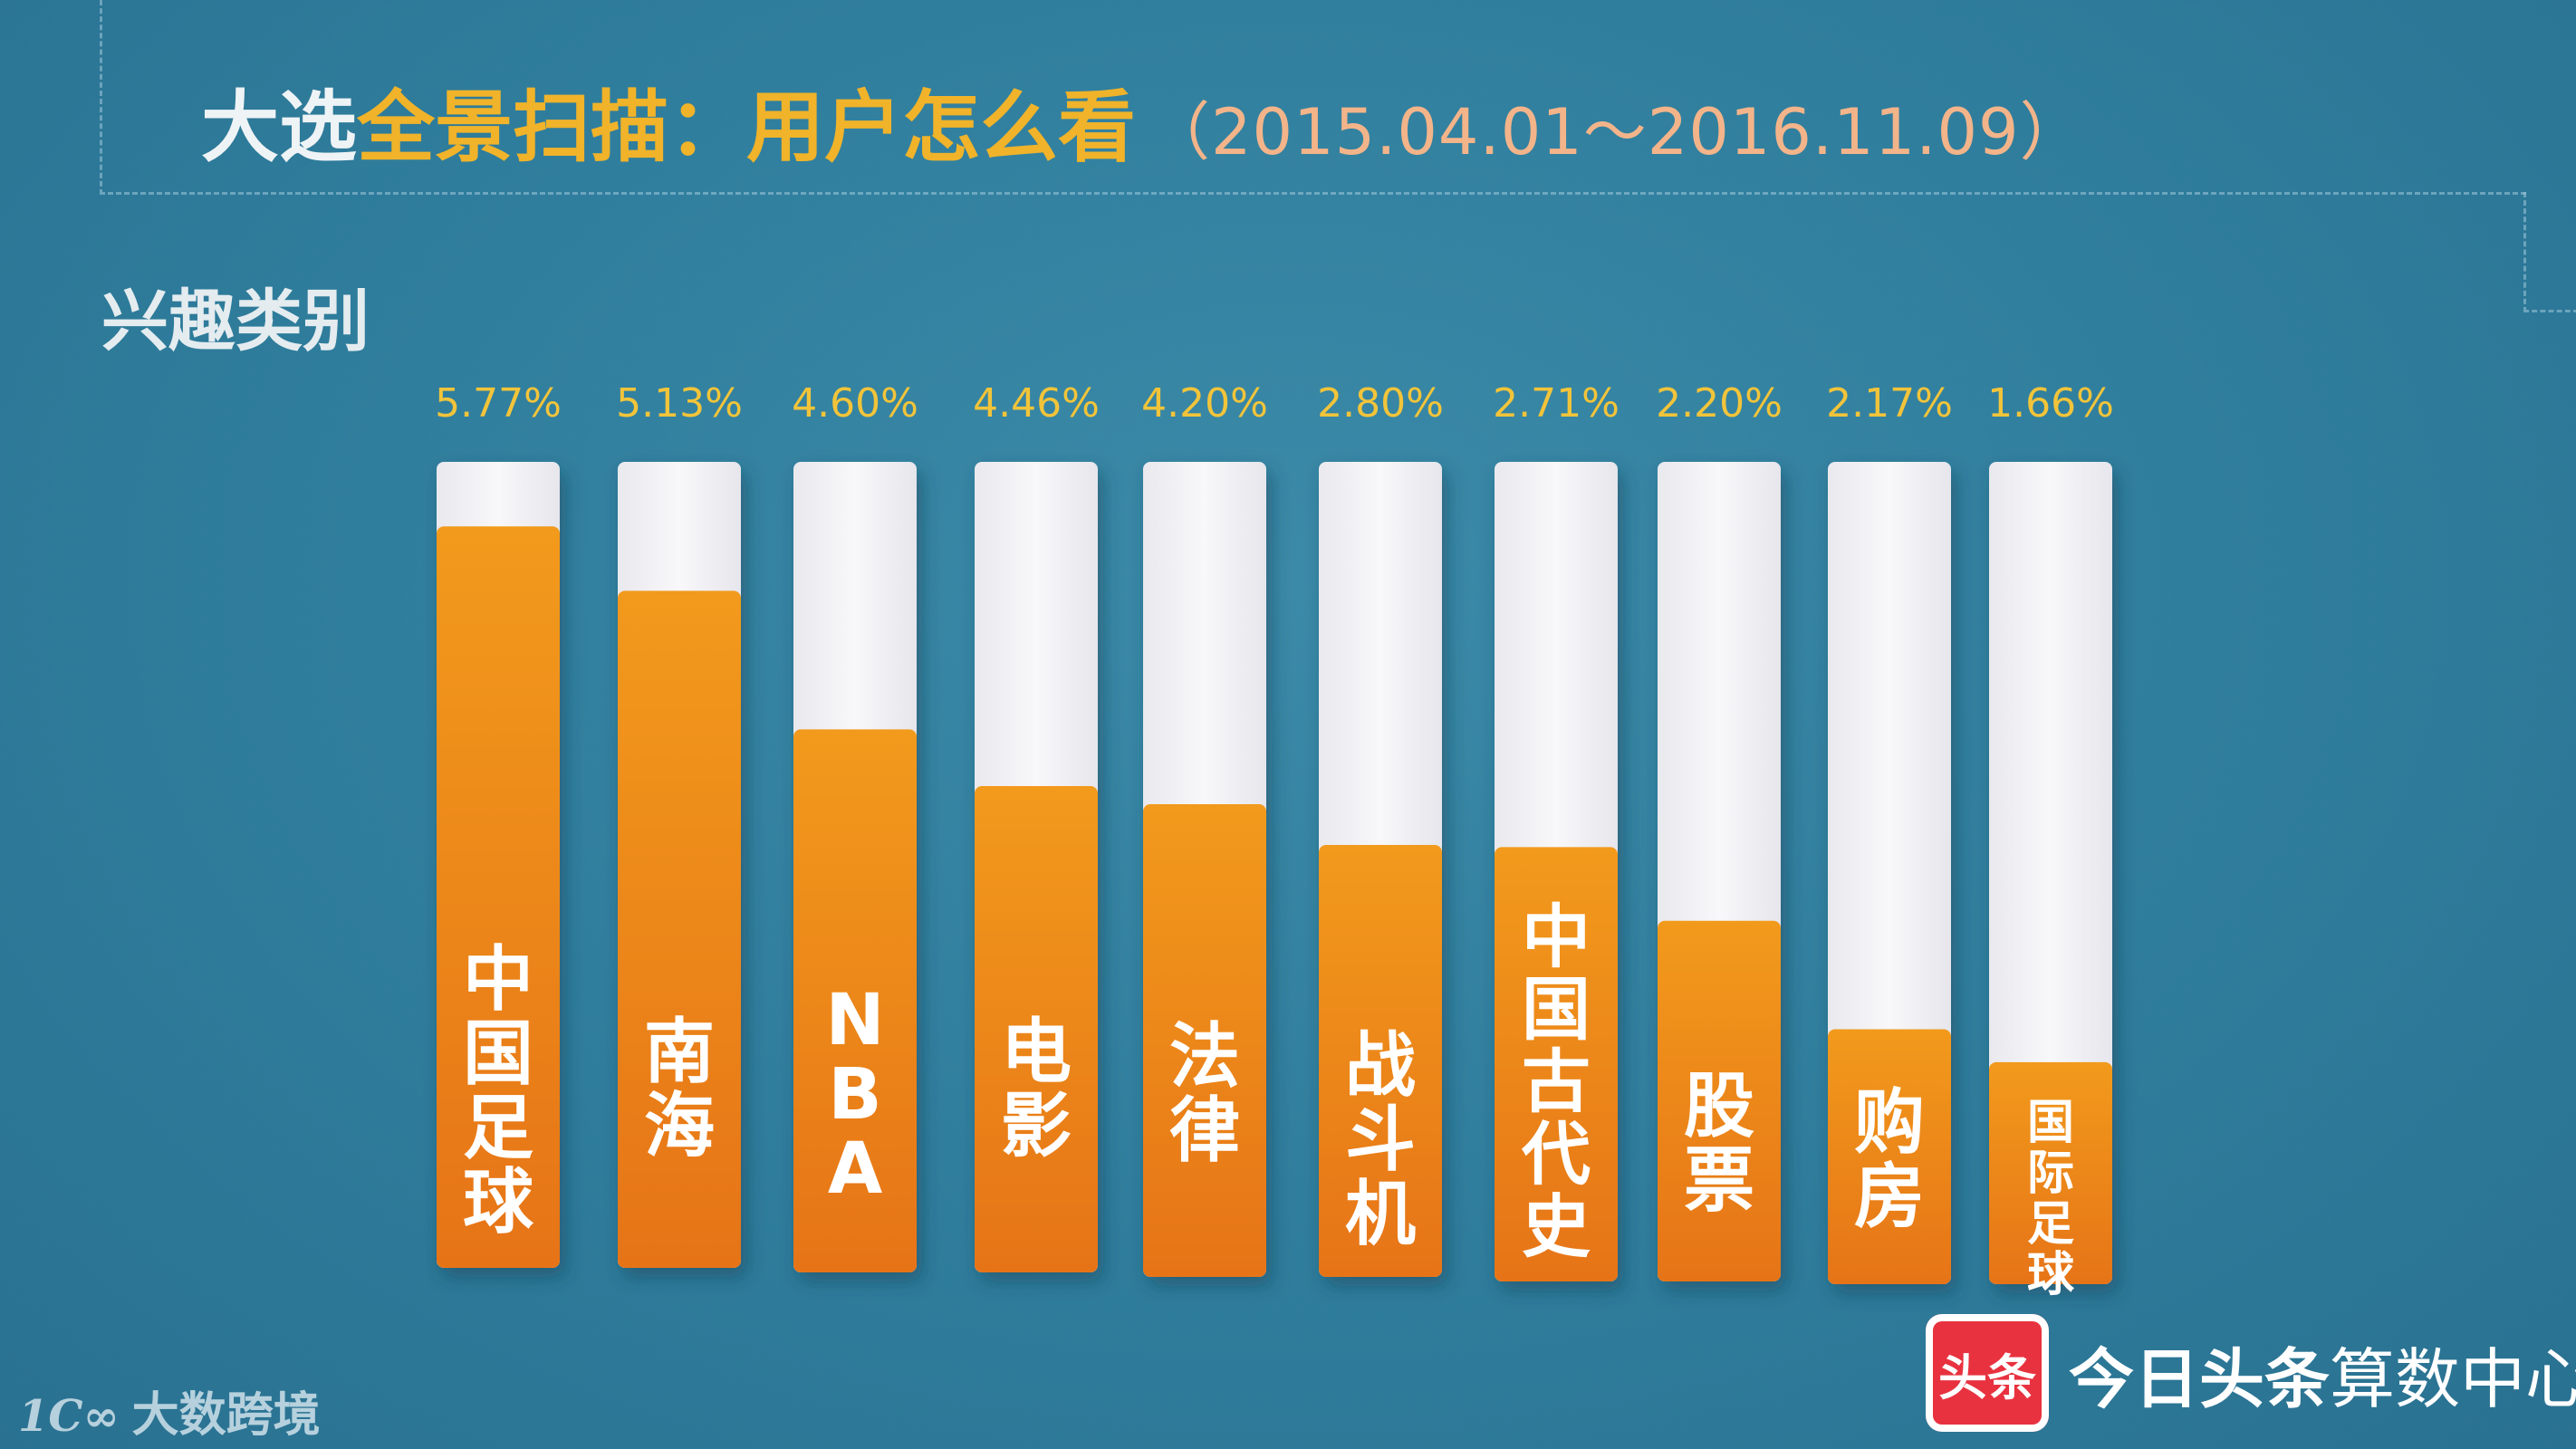 The width and height of the screenshot is (2576, 1449). Describe the element at coordinates (1615, 132) in the screenshot. I see `title-period: （2015.04.01～2016.11.09）` at that location.